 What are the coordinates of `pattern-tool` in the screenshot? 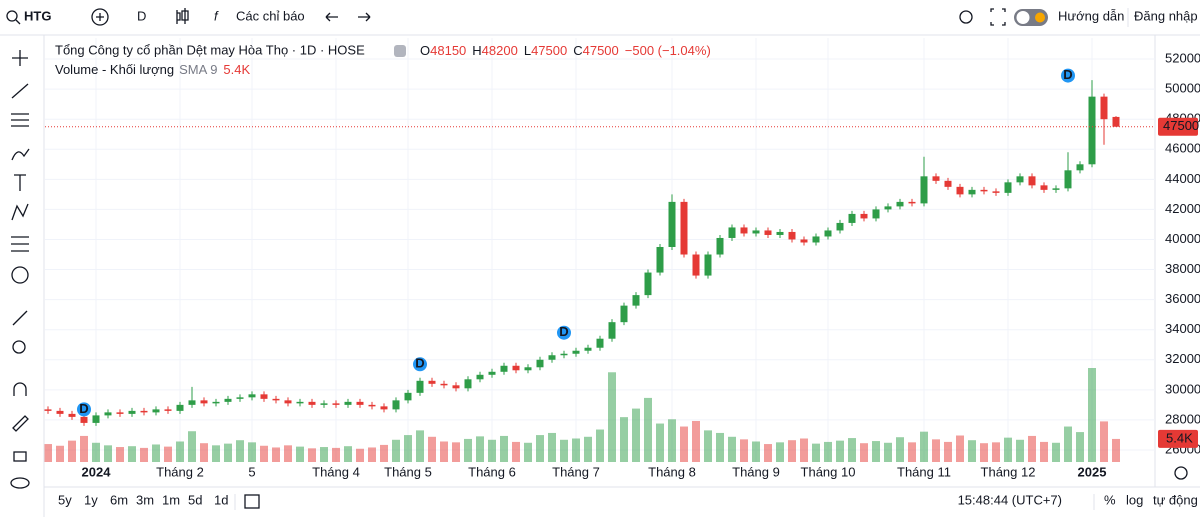 It's located at (20, 212).